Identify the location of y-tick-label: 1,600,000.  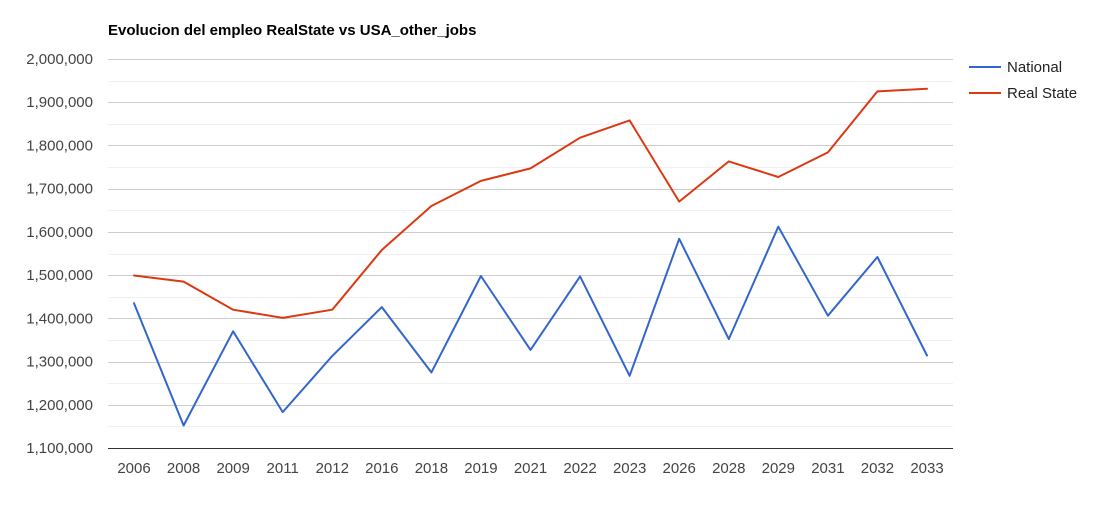
(59, 232).